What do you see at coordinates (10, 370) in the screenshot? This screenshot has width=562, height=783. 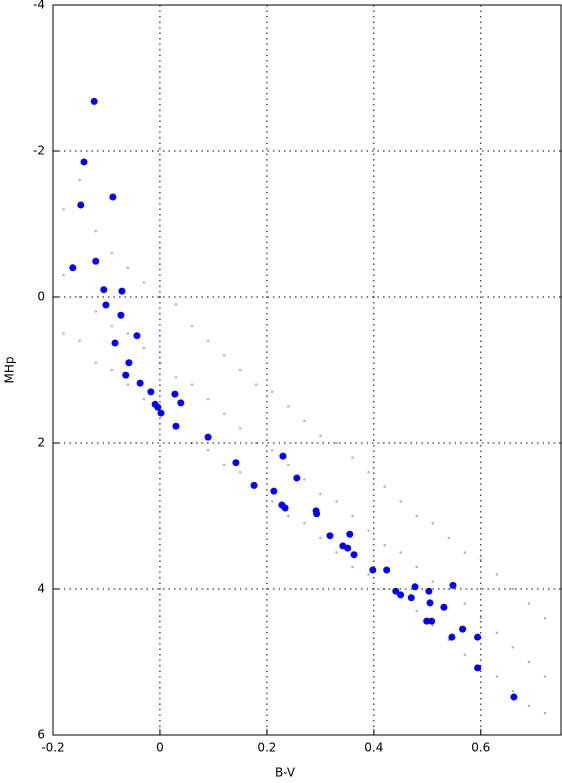 I see `y-axis-label: MHp` at bounding box center [10, 370].